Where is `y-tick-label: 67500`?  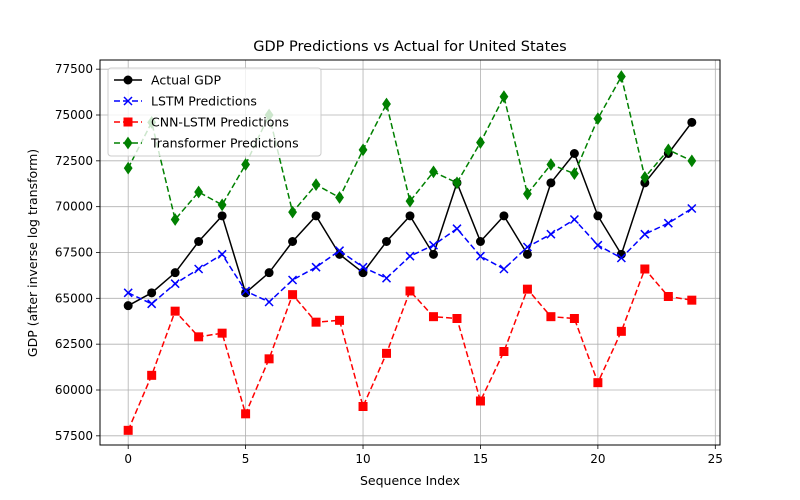
y-tick-label: 67500 is located at coordinates (74, 253).